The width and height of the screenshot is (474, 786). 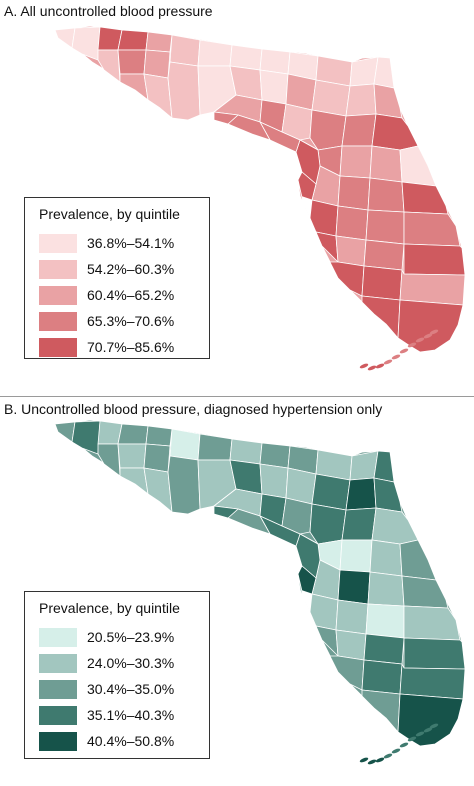 I want to click on panel-a-title: A. All uncontrolled blood pressure, so click(x=108, y=11).